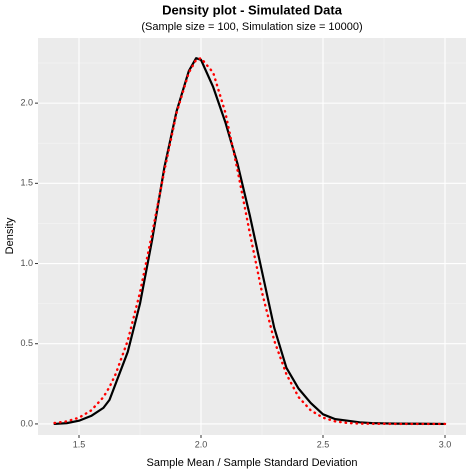 The height and width of the screenshot is (473, 474). What do you see at coordinates (26, 343) in the screenshot?
I see `y-tick-label: 0.5` at bounding box center [26, 343].